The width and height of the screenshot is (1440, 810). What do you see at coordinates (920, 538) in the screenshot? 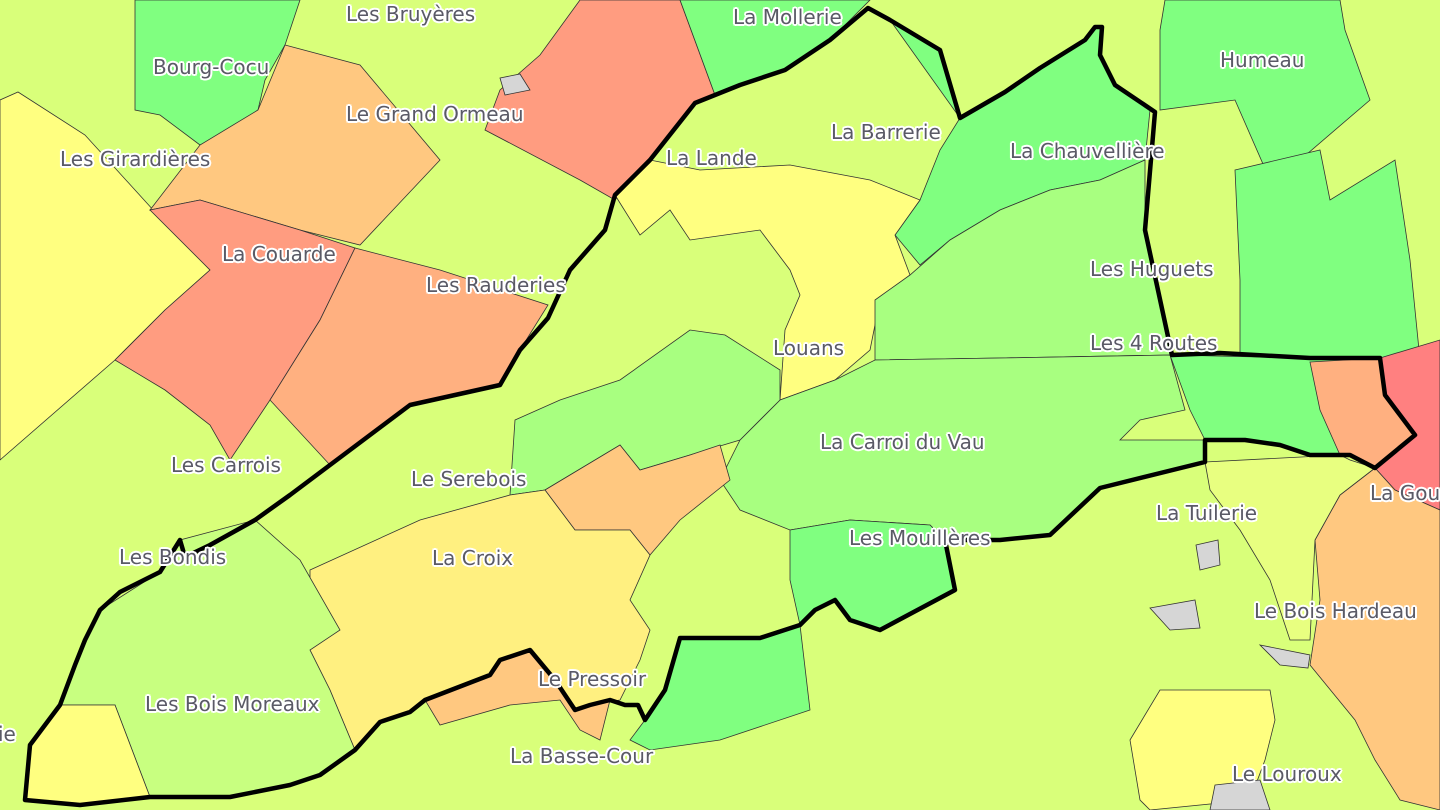
I see `place-label: Les Mouillères` at bounding box center [920, 538].